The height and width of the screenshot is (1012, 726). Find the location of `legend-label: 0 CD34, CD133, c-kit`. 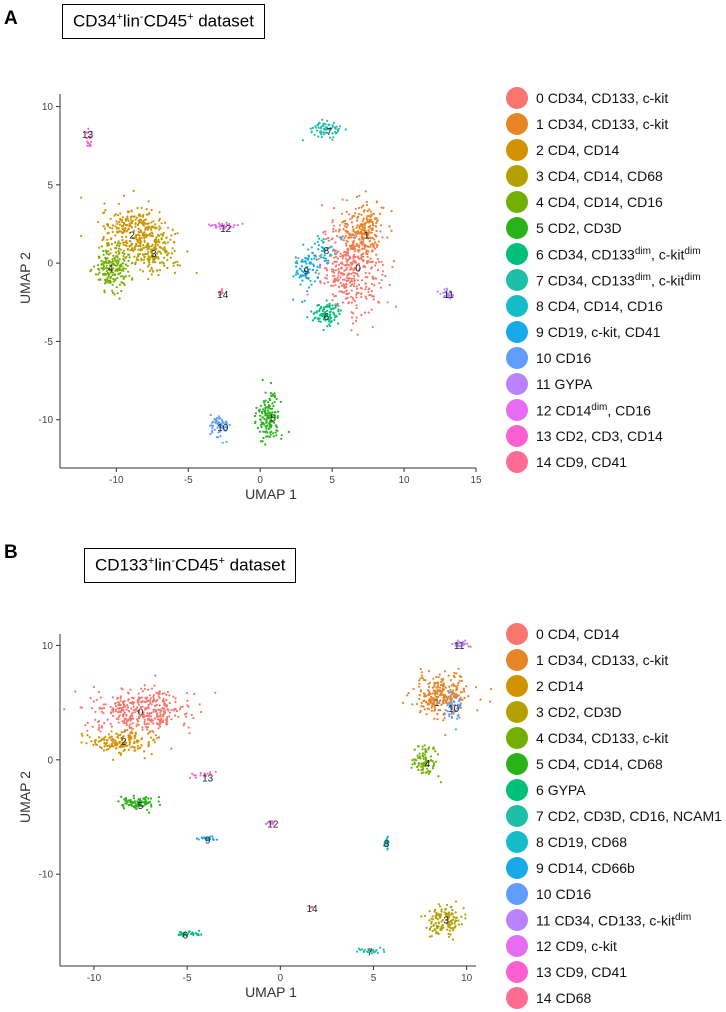

legend-label: 0 CD34, CD133, c-kit is located at coordinates (602, 98).